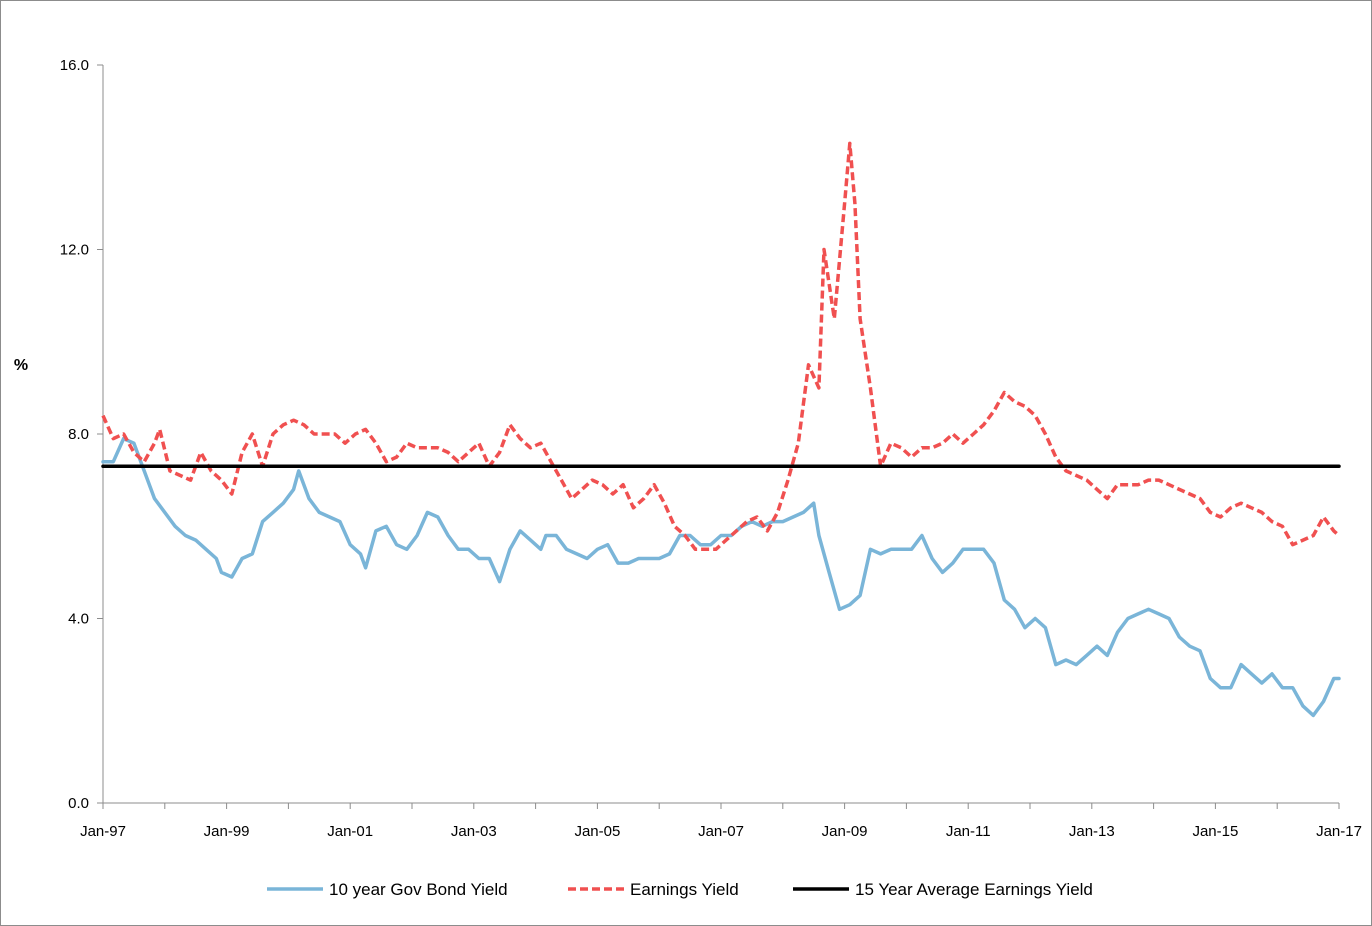 The height and width of the screenshot is (926, 1372). I want to click on x-tick-label: Jan-13, so click(1092, 831).